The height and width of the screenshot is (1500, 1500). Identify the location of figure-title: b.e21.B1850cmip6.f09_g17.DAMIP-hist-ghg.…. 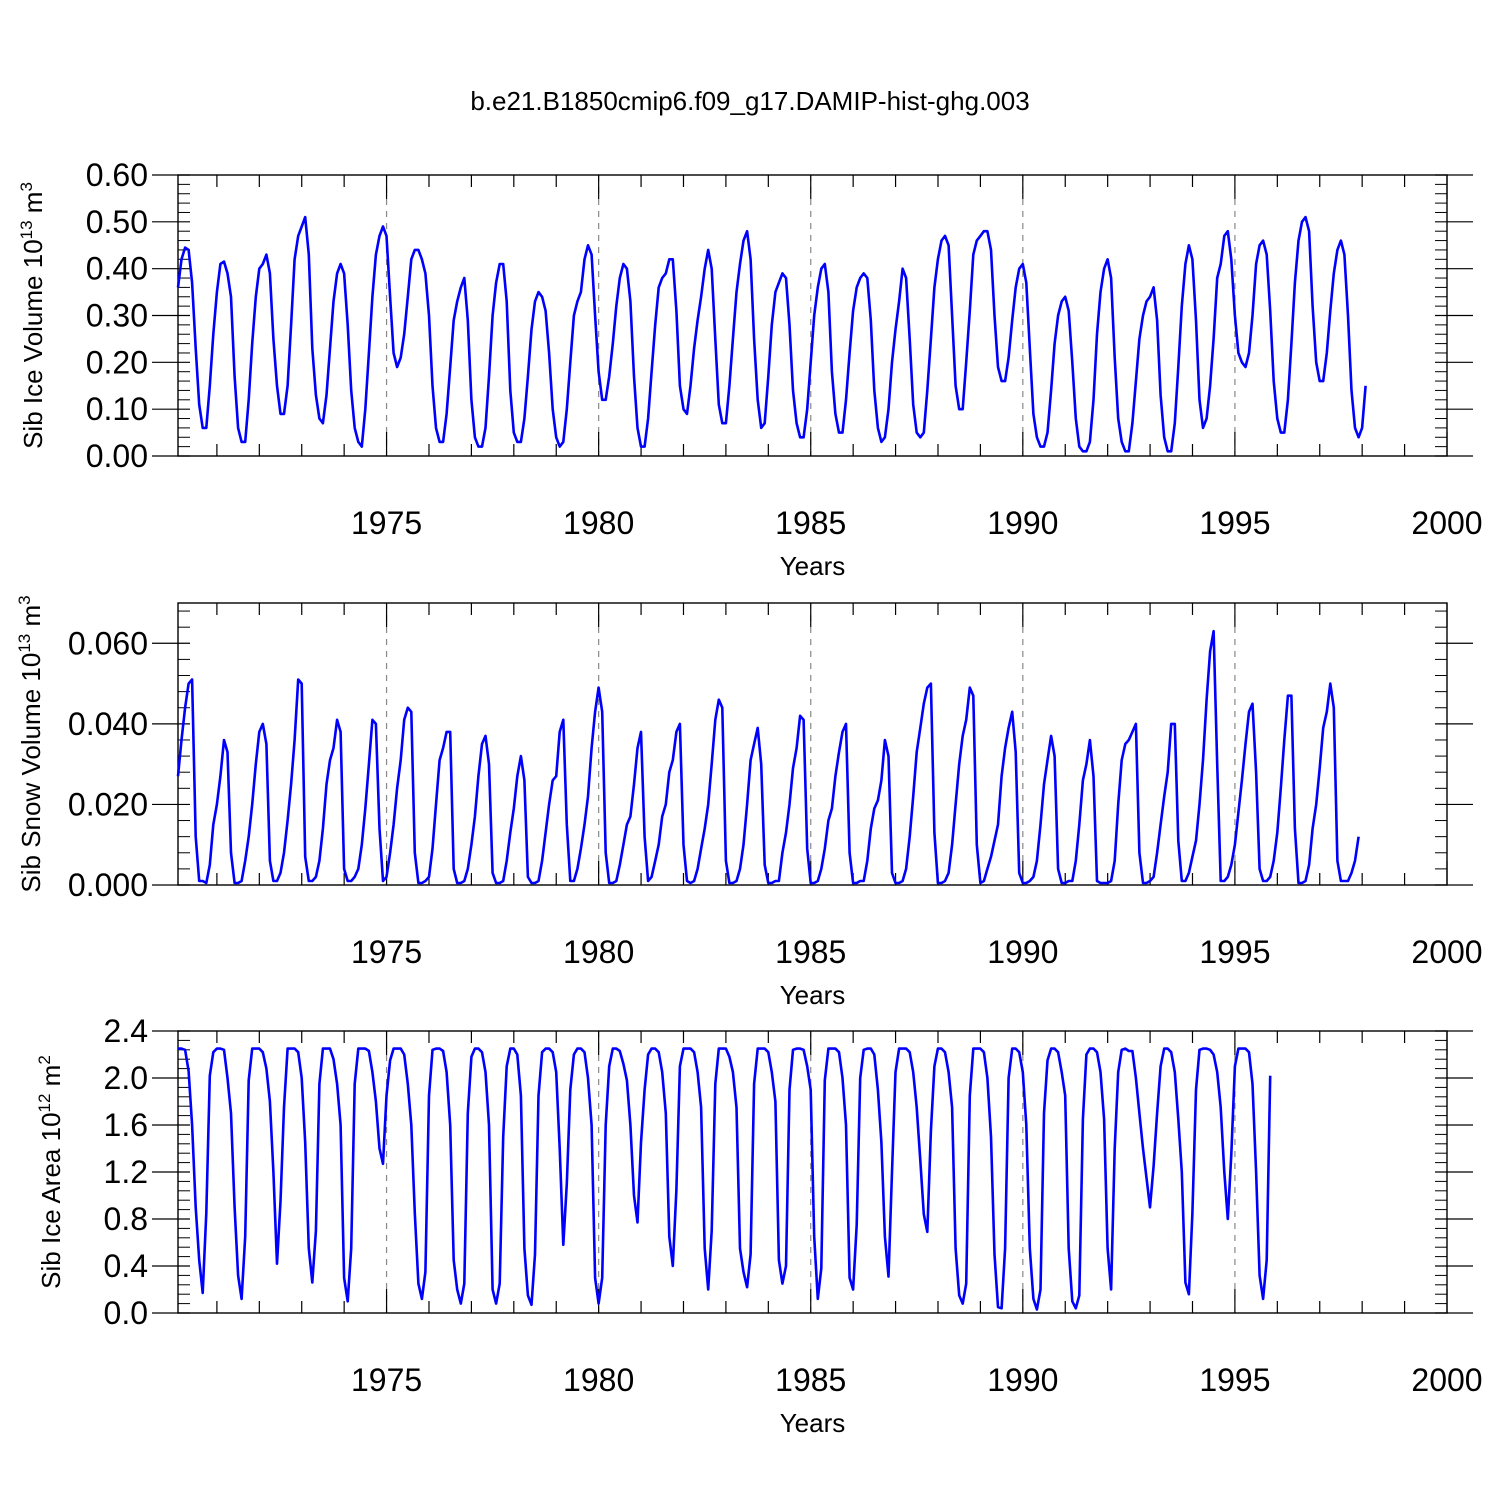
(749, 101).